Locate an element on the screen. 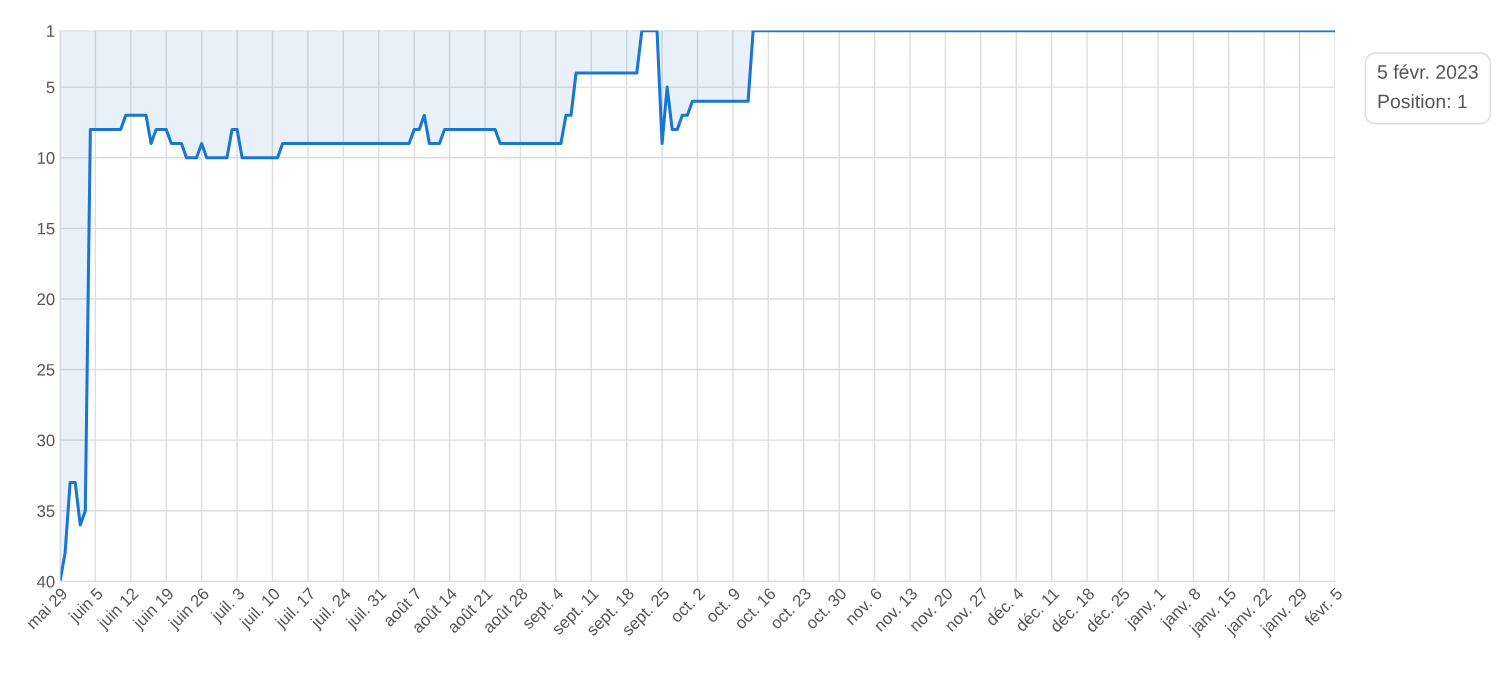  y-tick-label: 5 is located at coordinates (50, 87).